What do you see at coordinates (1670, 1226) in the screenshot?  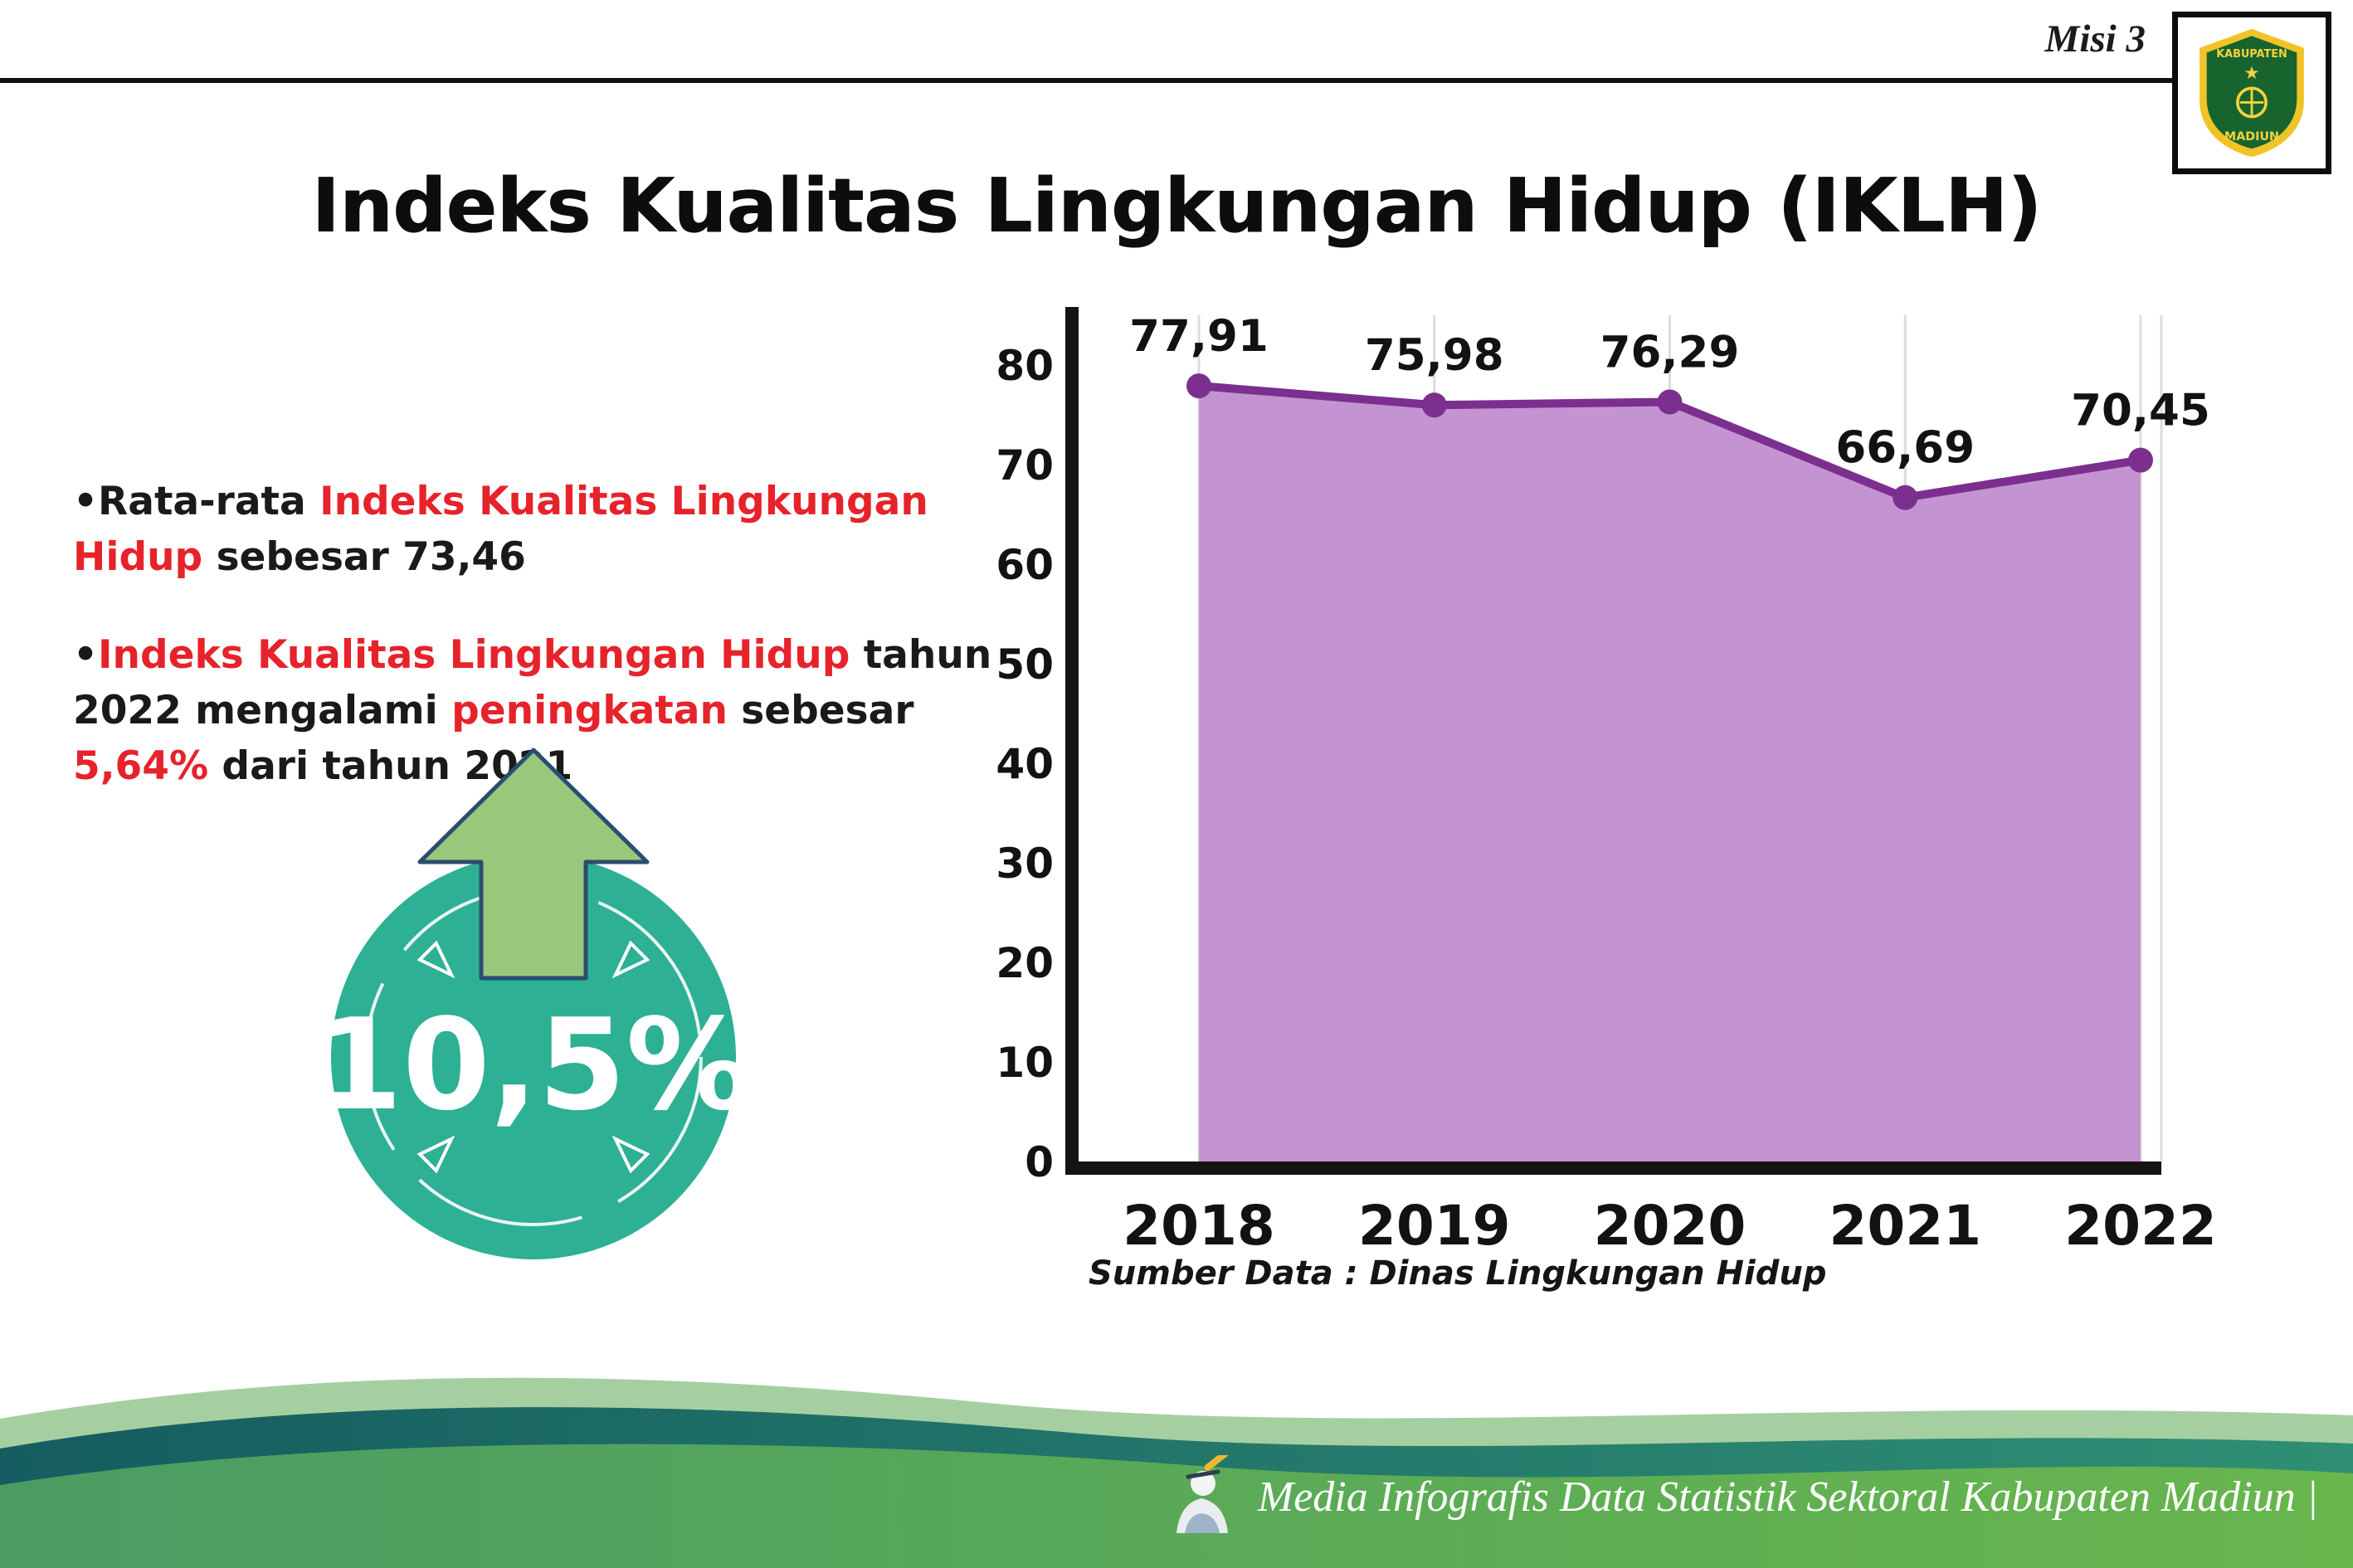 I see `x-axis-label: 2020` at bounding box center [1670, 1226].